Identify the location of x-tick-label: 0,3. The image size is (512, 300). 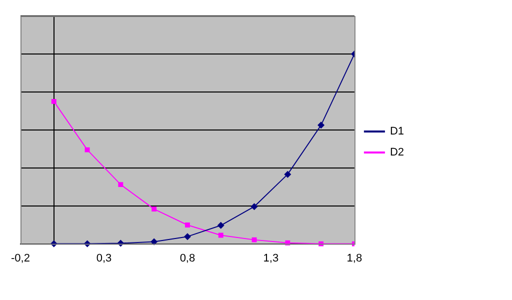
(104, 258).